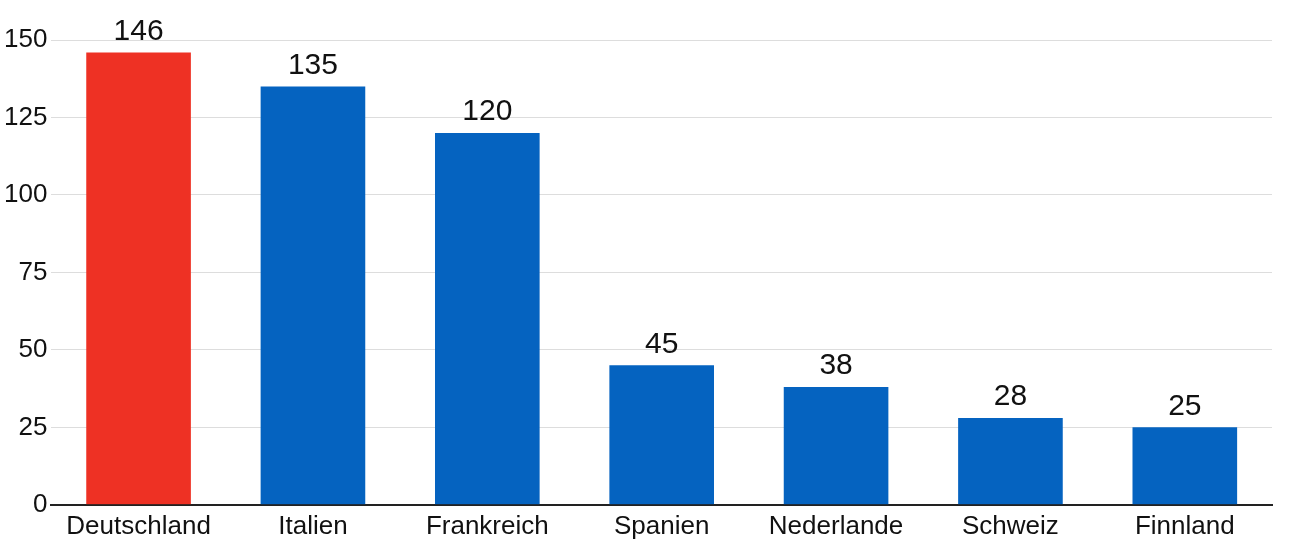 The width and height of the screenshot is (1292, 553). Describe the element at coordinates (33, 348) in the screenshot. I see `y-tick-label: 50` at that location.